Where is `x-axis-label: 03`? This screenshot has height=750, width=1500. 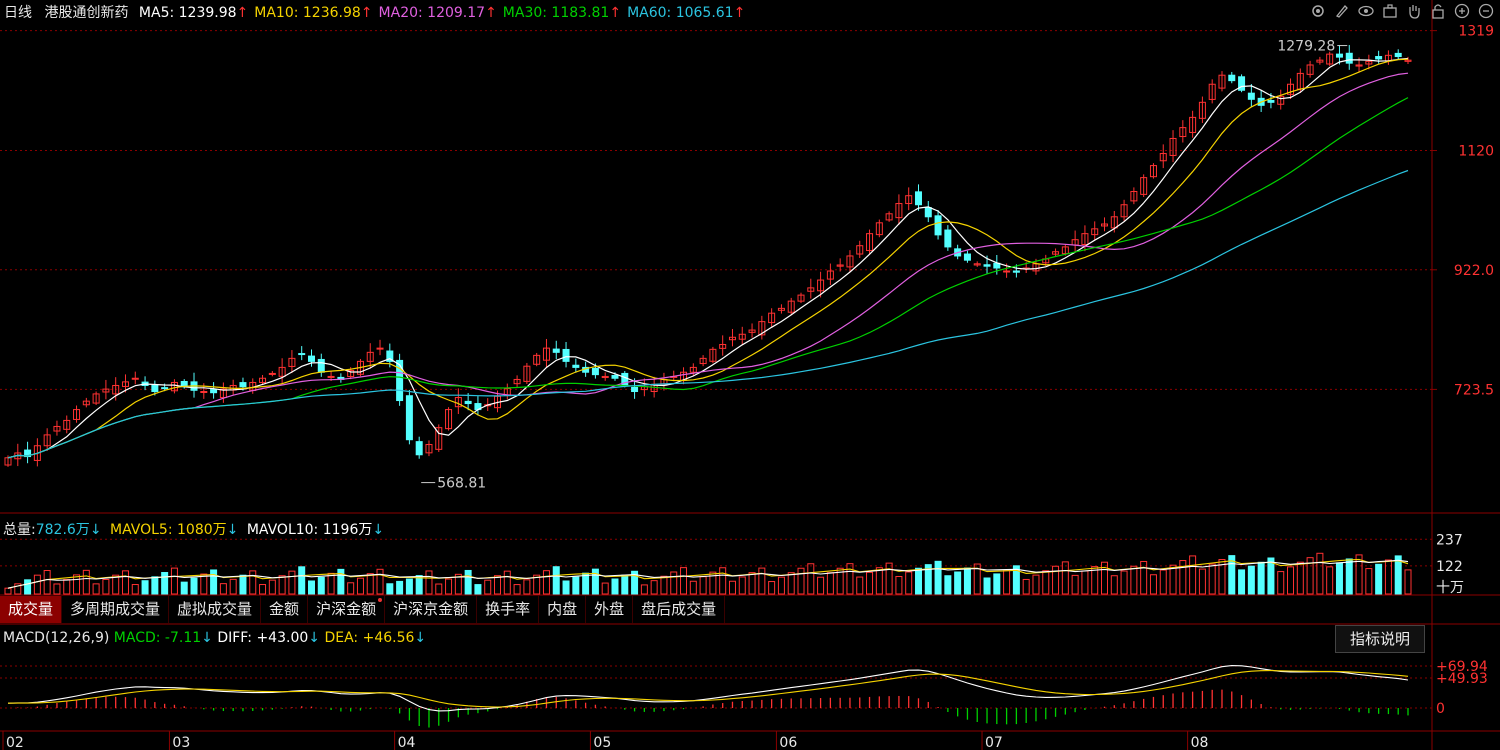 x-axis-label: 03 is located at coordinates (181, 742).